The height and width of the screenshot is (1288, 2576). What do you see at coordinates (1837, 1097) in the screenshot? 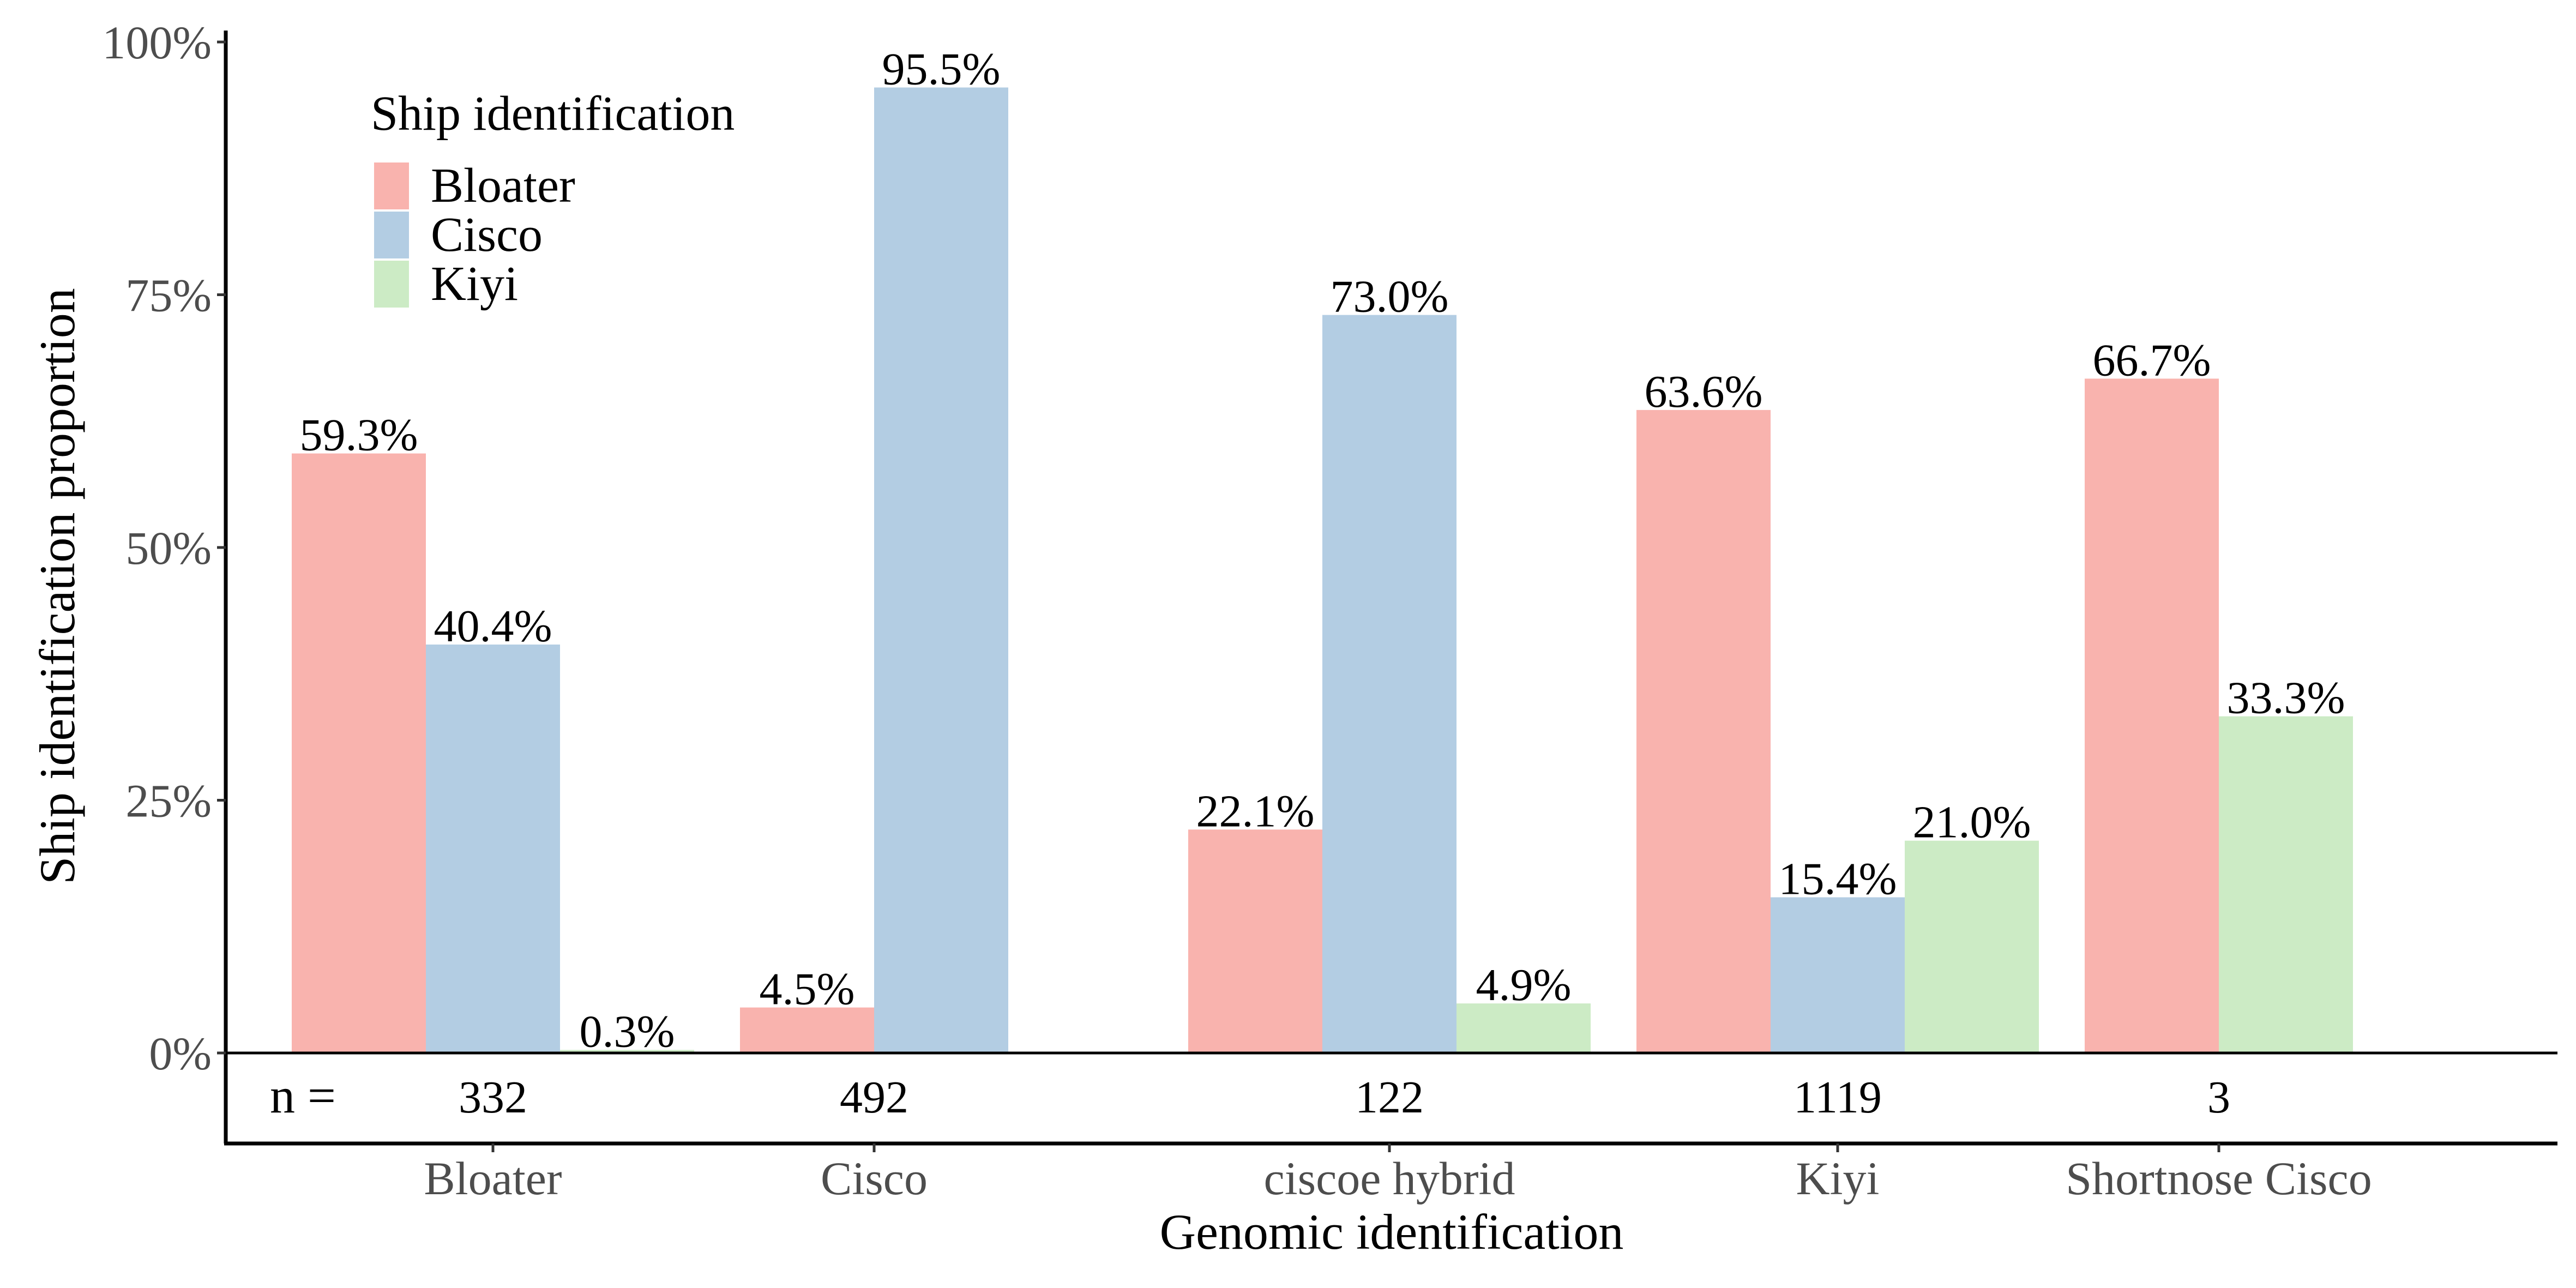
I see `n-count-label: 1119` at bounding box center [1837, 1097].